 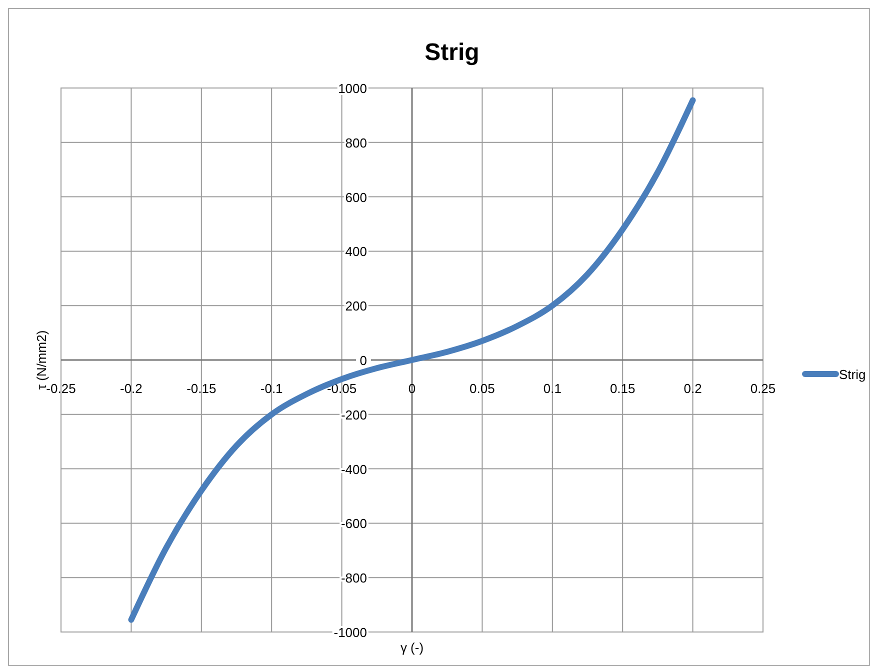 I want to click on y-tick-label: 200, so click(x=356, y=306).